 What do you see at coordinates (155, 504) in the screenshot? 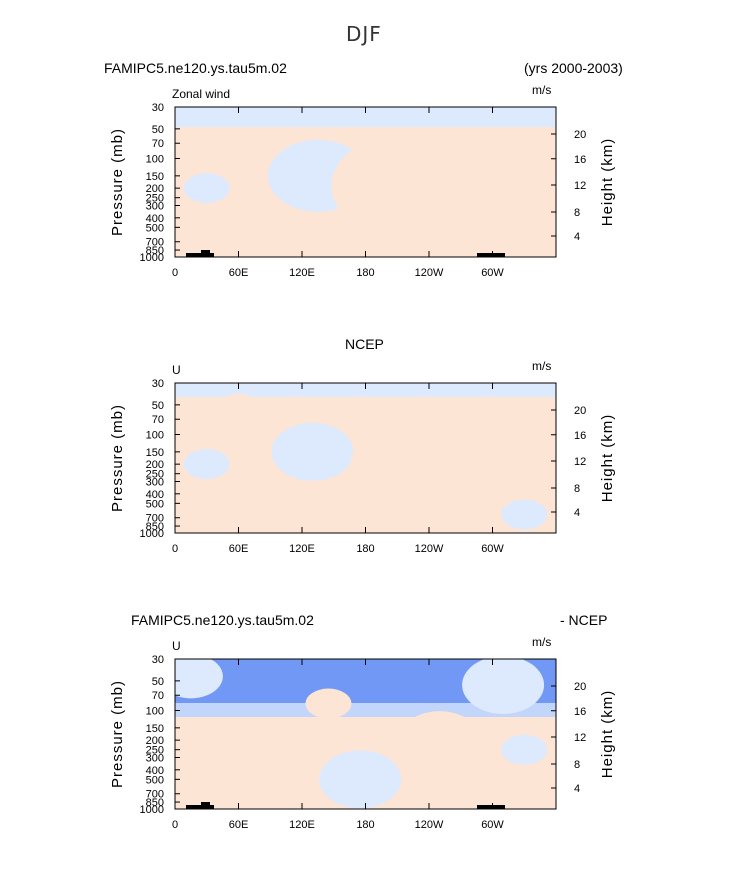
I see `y-tick-label: 500` at bounding box center [155, 504].